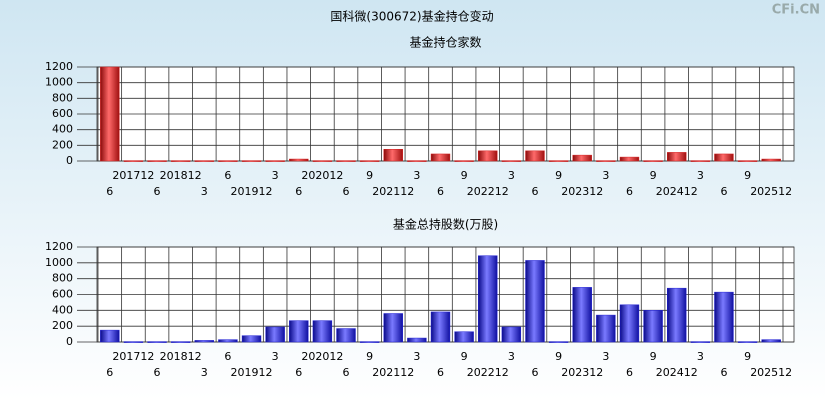 This screenshot has height=400, width=825. What do you see at coordinates (59, 66) in the screenshot?
I see `y-tick-label: 1200` at bounding box center [59, 66].